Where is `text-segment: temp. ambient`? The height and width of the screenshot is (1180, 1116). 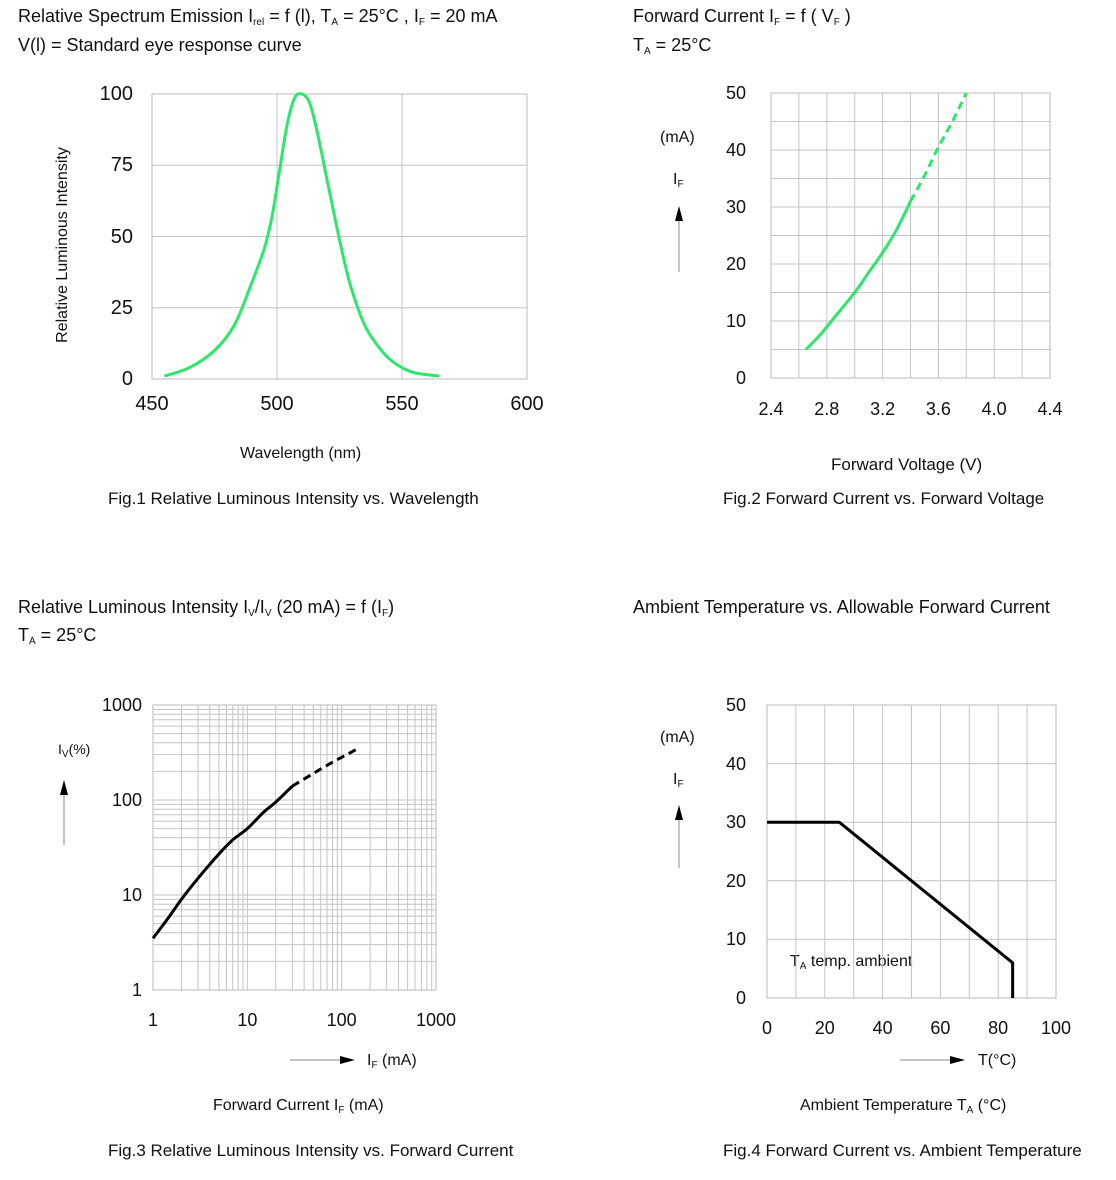
text-segment: temp. ambient is located at coordinates (859, 961).